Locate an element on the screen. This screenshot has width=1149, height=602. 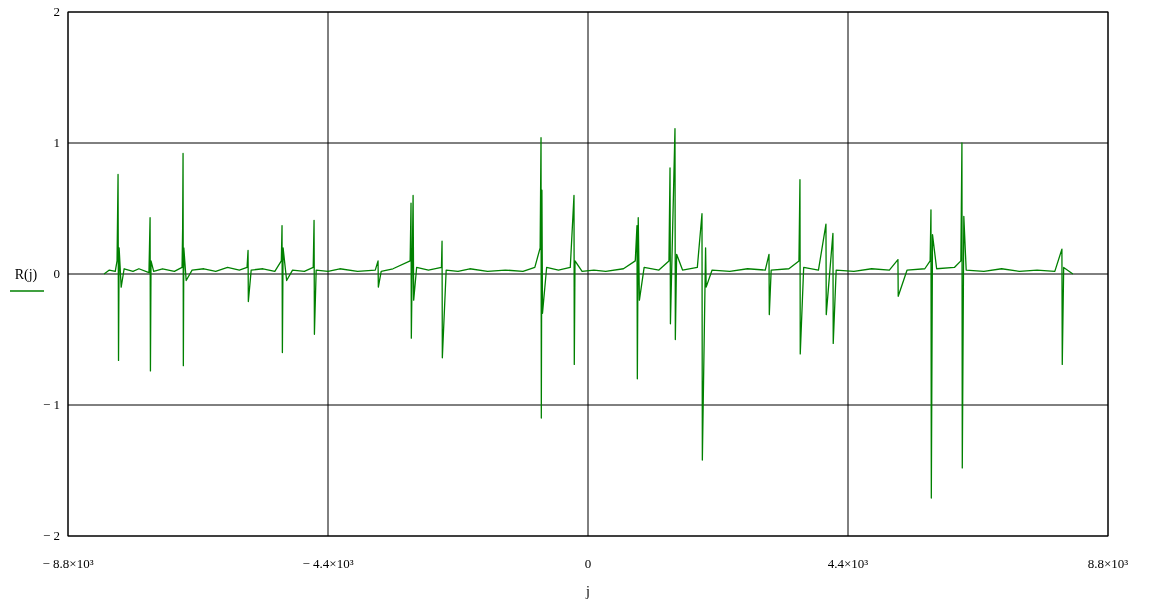
y-tick-label: − 2 is located at coordinates (51, 535).